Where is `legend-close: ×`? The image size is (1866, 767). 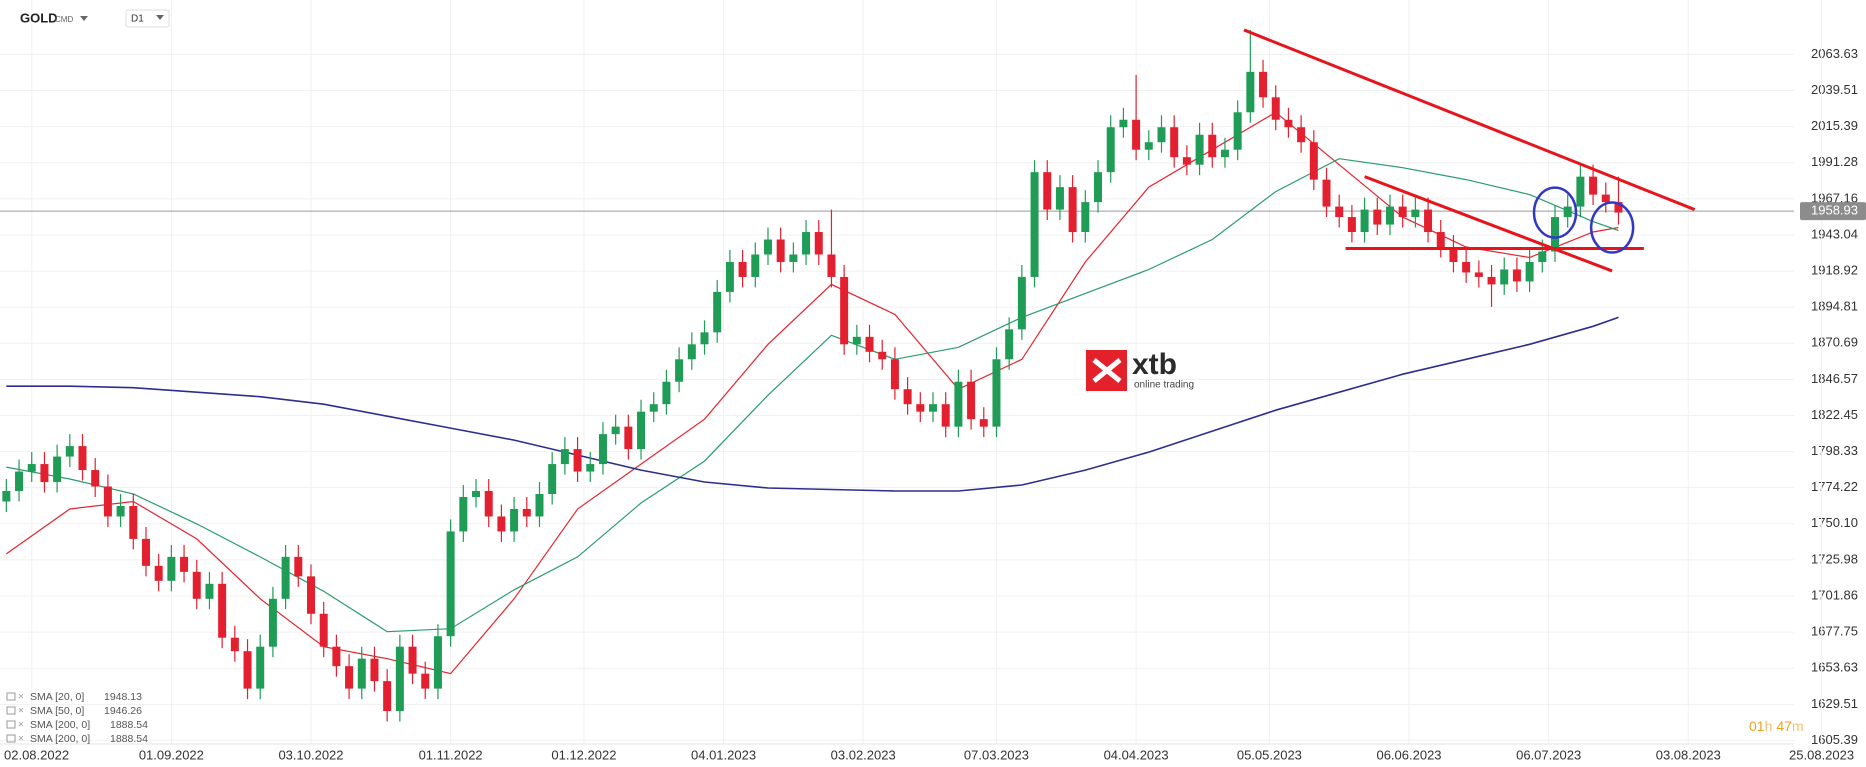
legend-close: × is located at coordinates (21, 697).